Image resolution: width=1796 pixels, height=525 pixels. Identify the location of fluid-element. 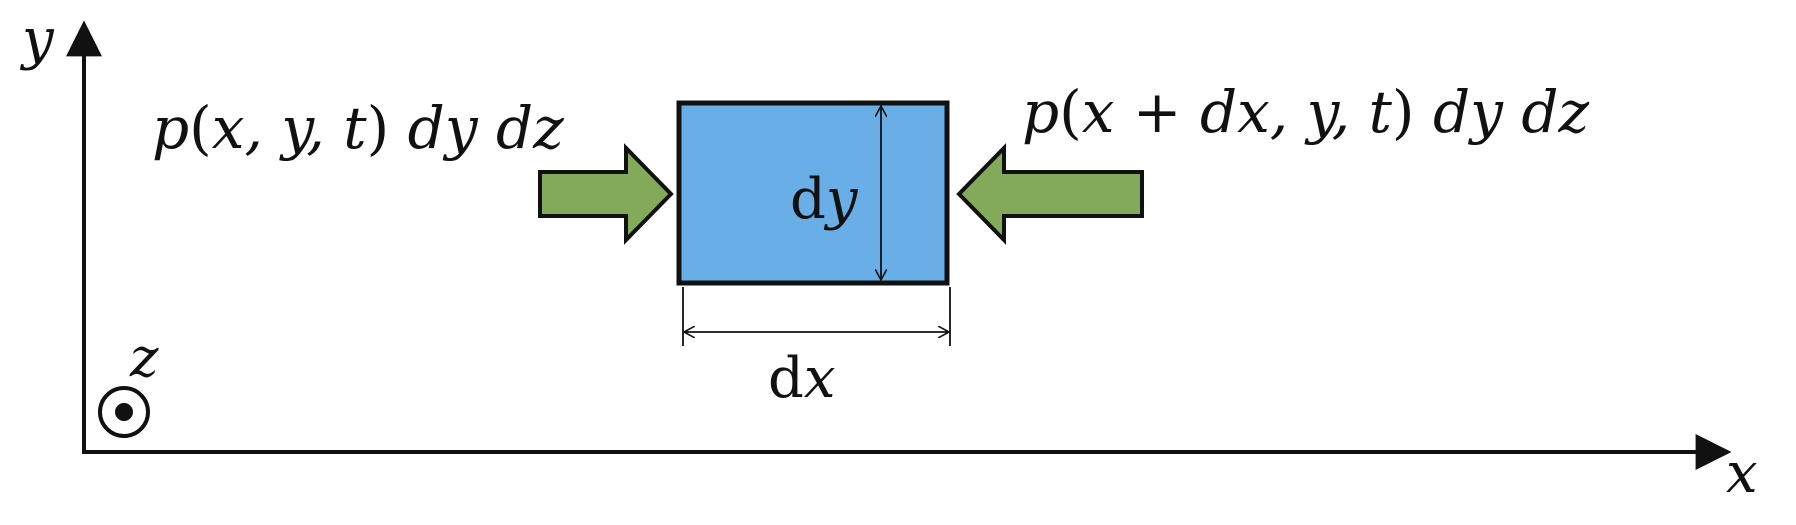
(813, 193).